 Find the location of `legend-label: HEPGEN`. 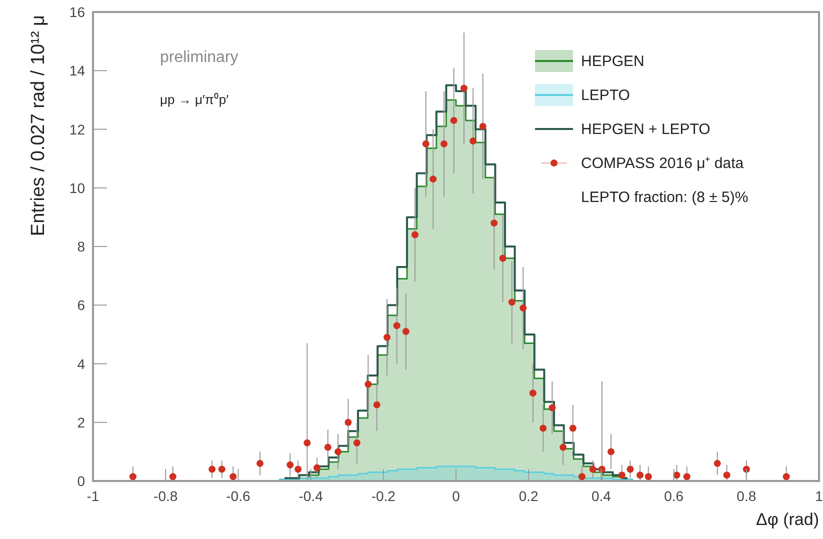

legend-label: HEPGEN is located at coordinates (612, 61).